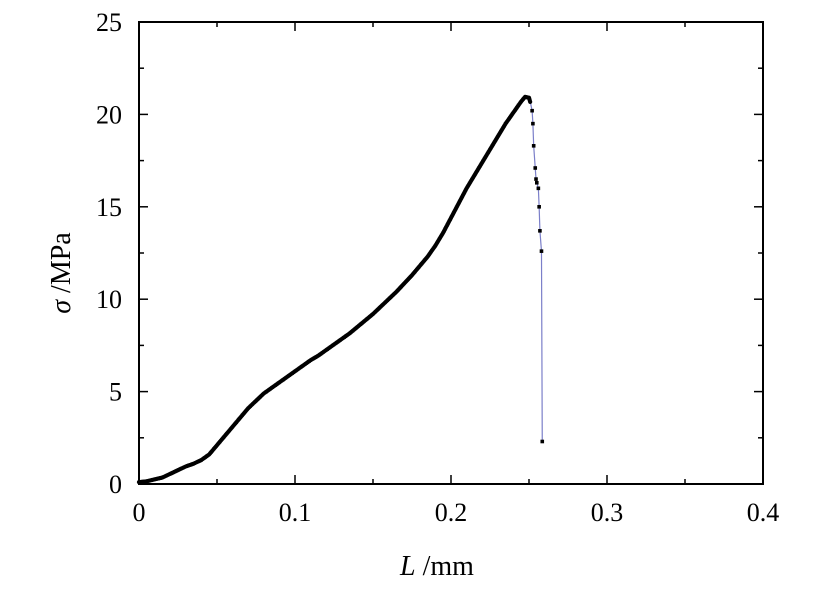 This screenshot has height=591, width=827. What do you see at coordinates (61, 266) in the screenshot?
I see `y-axis-unit: /MPa` at bounding box center [61, 266].